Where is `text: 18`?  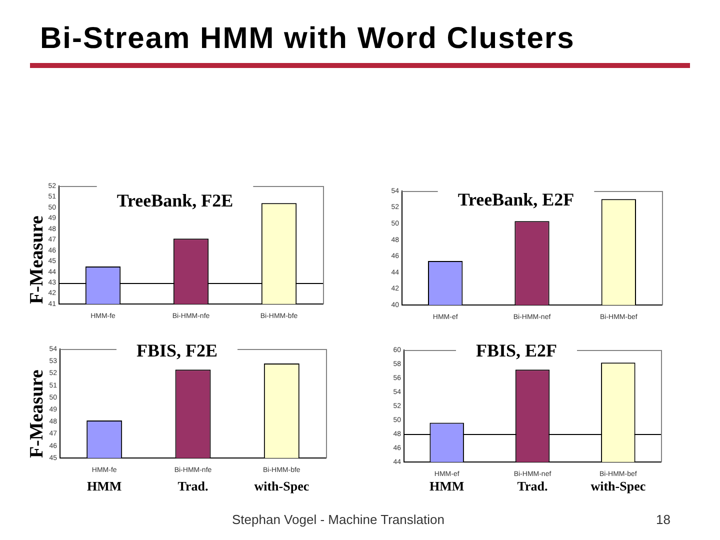
text: 18 is located at coordinates (663, 519).